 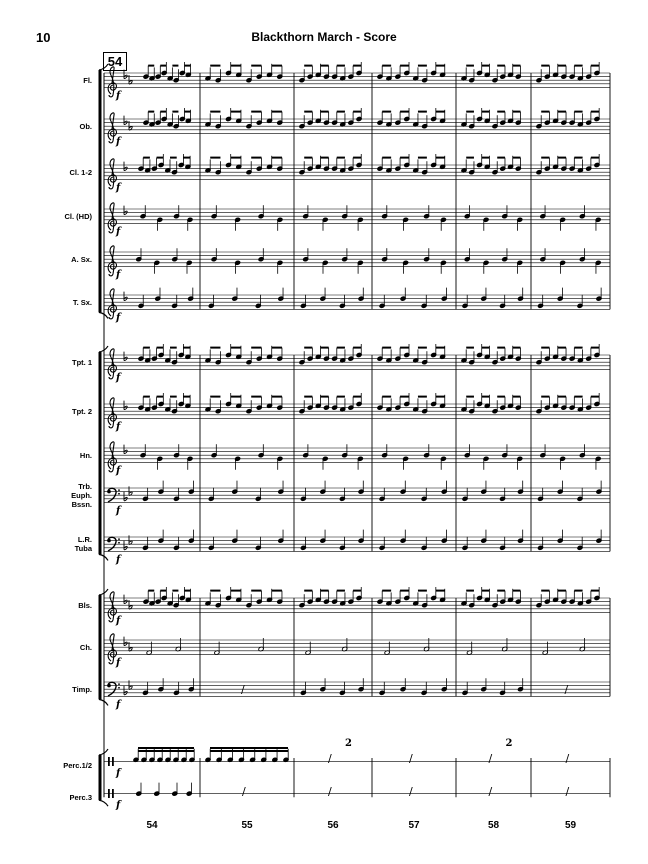 What do you see at coordinates (82, 362) in the screenshot?
I see `instrument-label: Tpt. 1` at bounding box center [82, 362].